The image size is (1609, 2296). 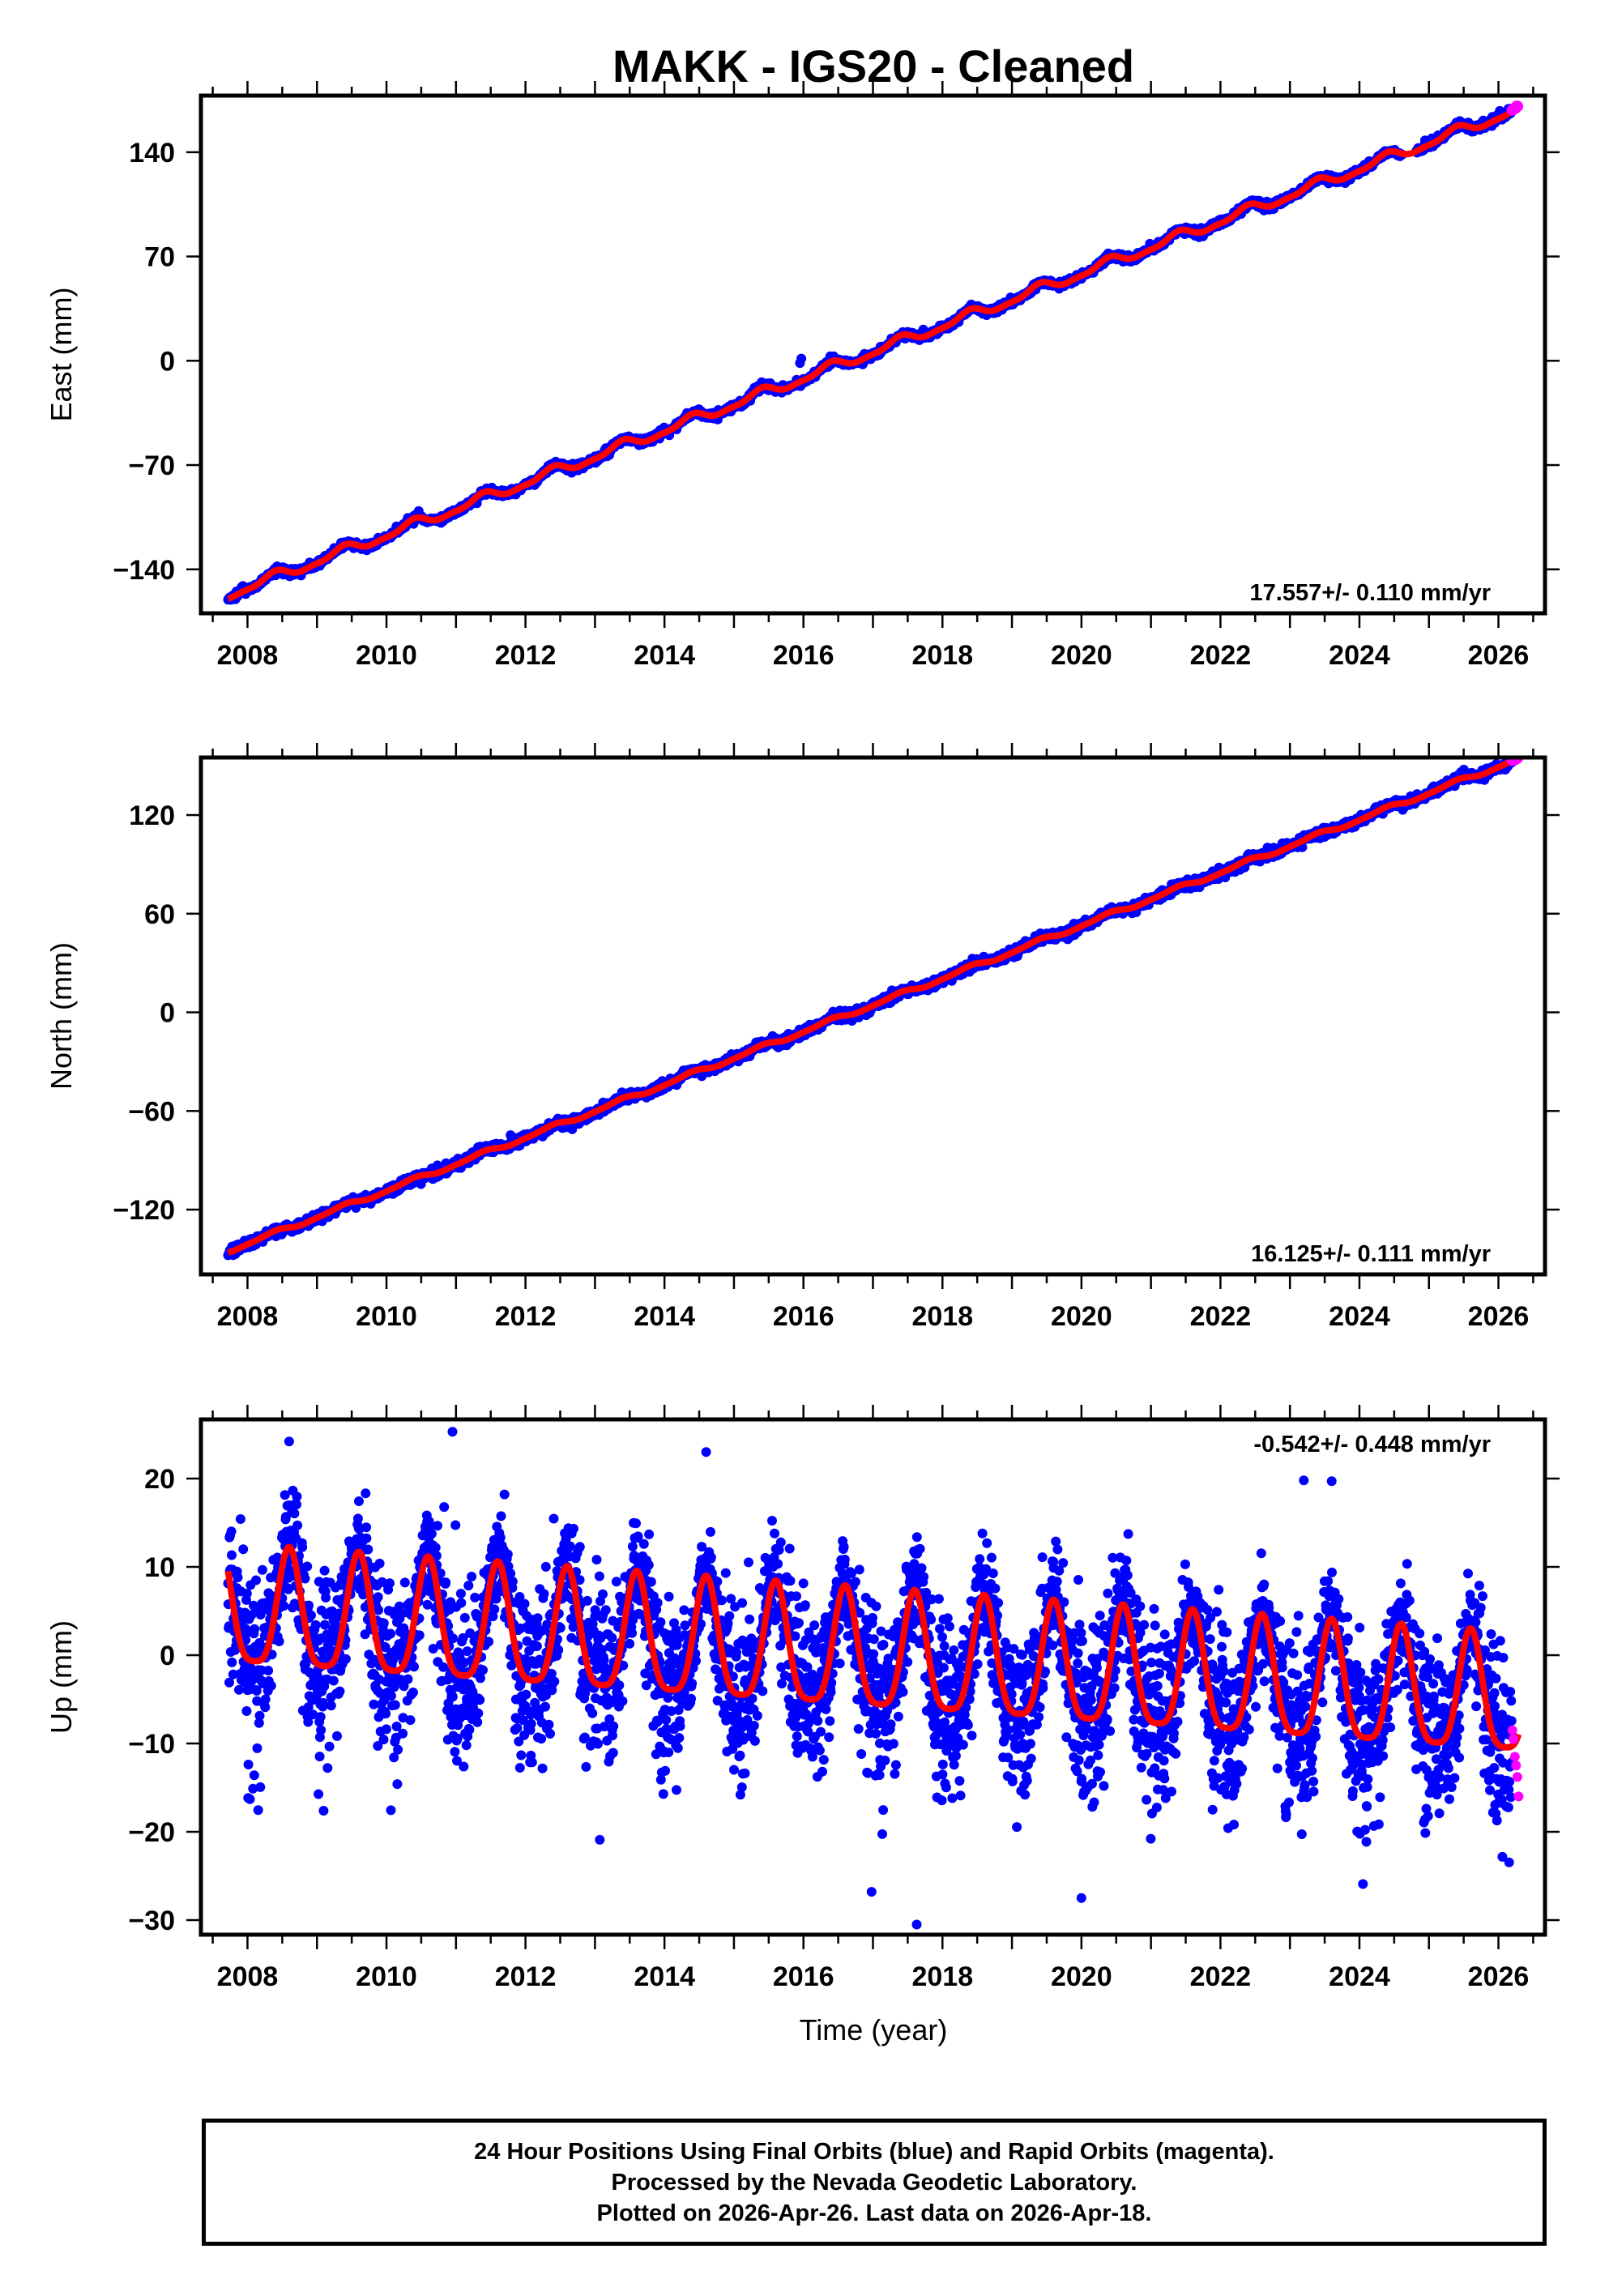 What do you see at coordinates (144, 571) in the screenshot?
I see `y-tick-label: −140` at bounding box center [144, 571].